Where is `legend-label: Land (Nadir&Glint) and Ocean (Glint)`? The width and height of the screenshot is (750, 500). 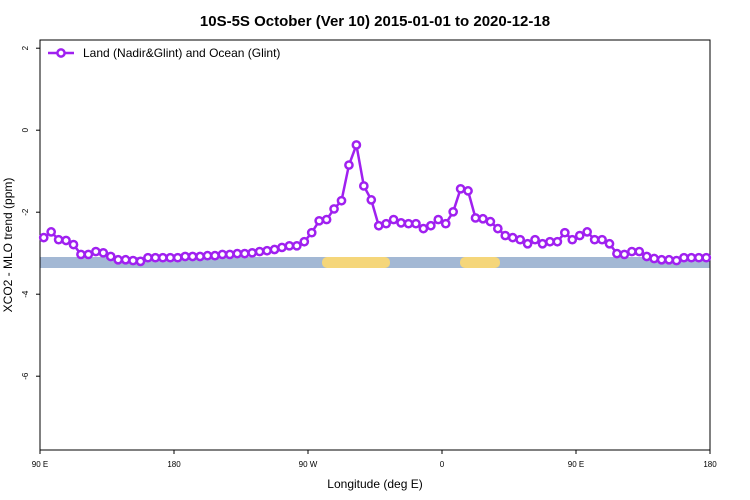
legend-label: Land (Nadir&Glint) and Ocean (Glint) is located at coordinates (181, 53).